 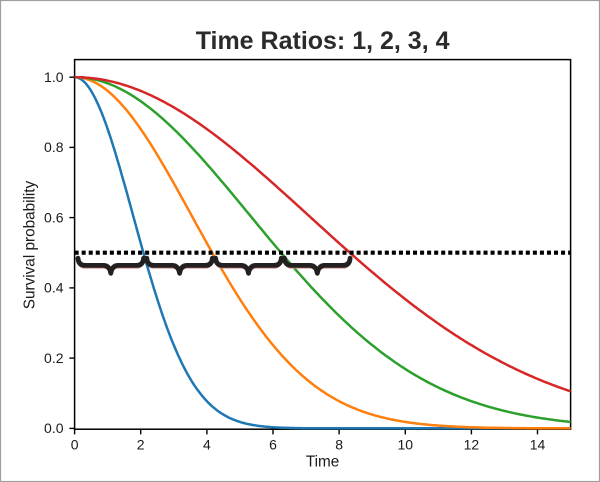 I want to click on svg-text: 1.0, so click(x=54, y=77).